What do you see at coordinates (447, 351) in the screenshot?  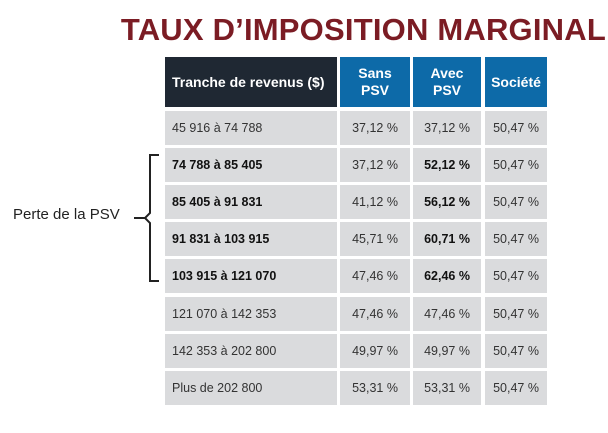 I see `avec-psv-cell: 49,97 %` at bounding box center [447, 351].